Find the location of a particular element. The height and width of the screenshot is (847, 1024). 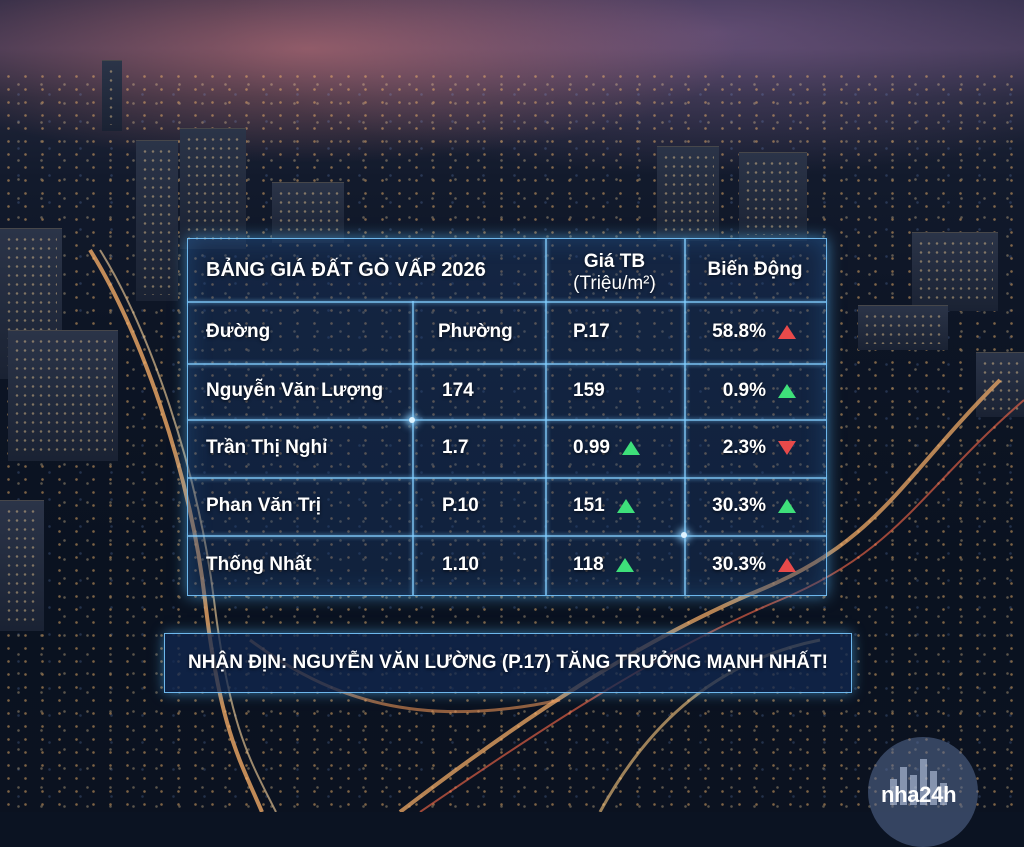

header-change: Biến Động is located at coordinates (755, 269).